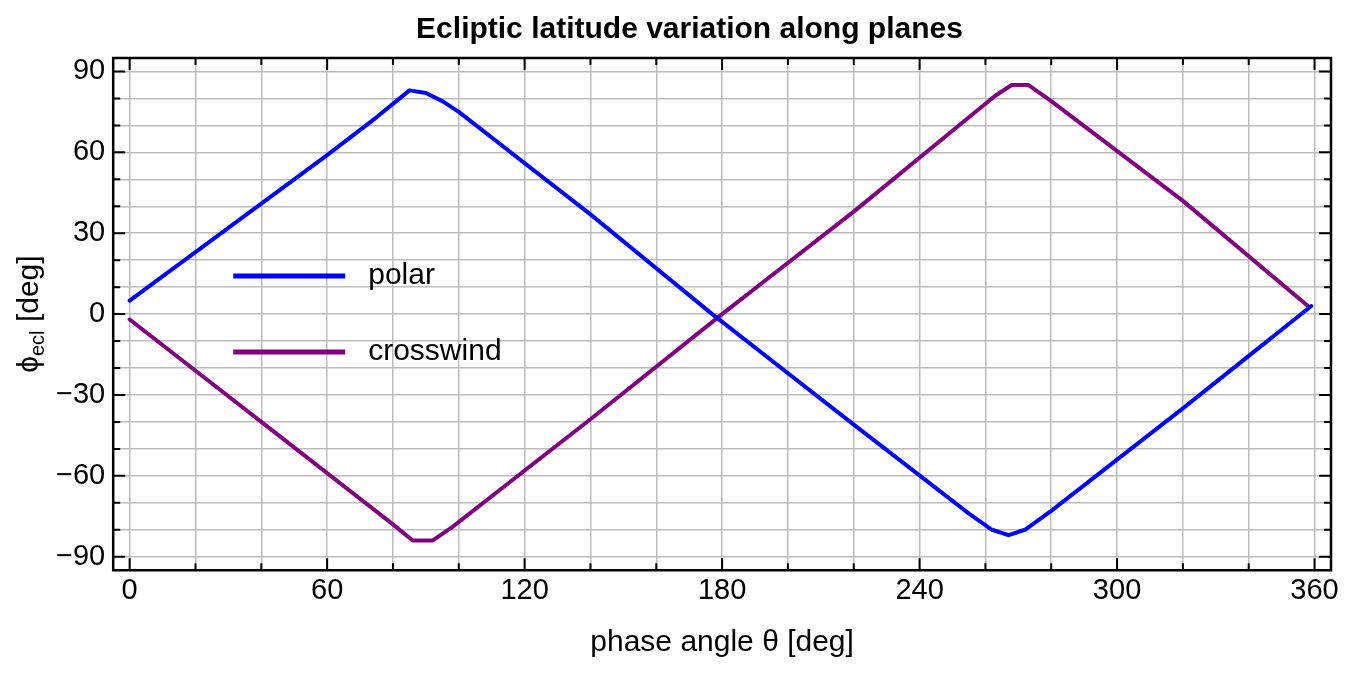  I want to click on y-axis-title: ϕecl [deg], so click(29, 314).